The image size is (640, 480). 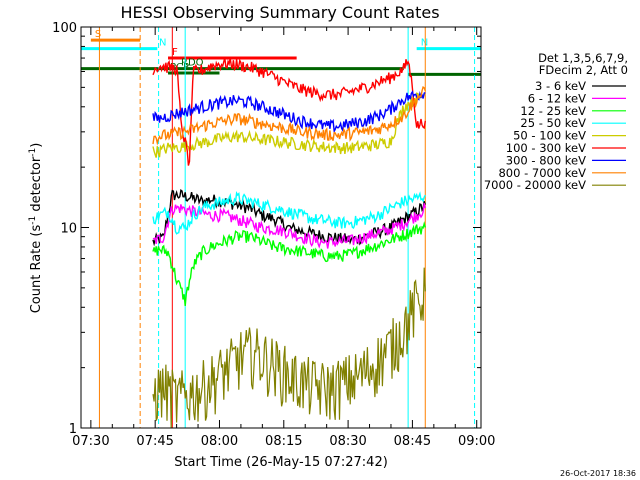 What do you see at coordinates (179, 67) in the screenshot?
I see `flag-label-6: PCP` at bounding box center [179, 67].